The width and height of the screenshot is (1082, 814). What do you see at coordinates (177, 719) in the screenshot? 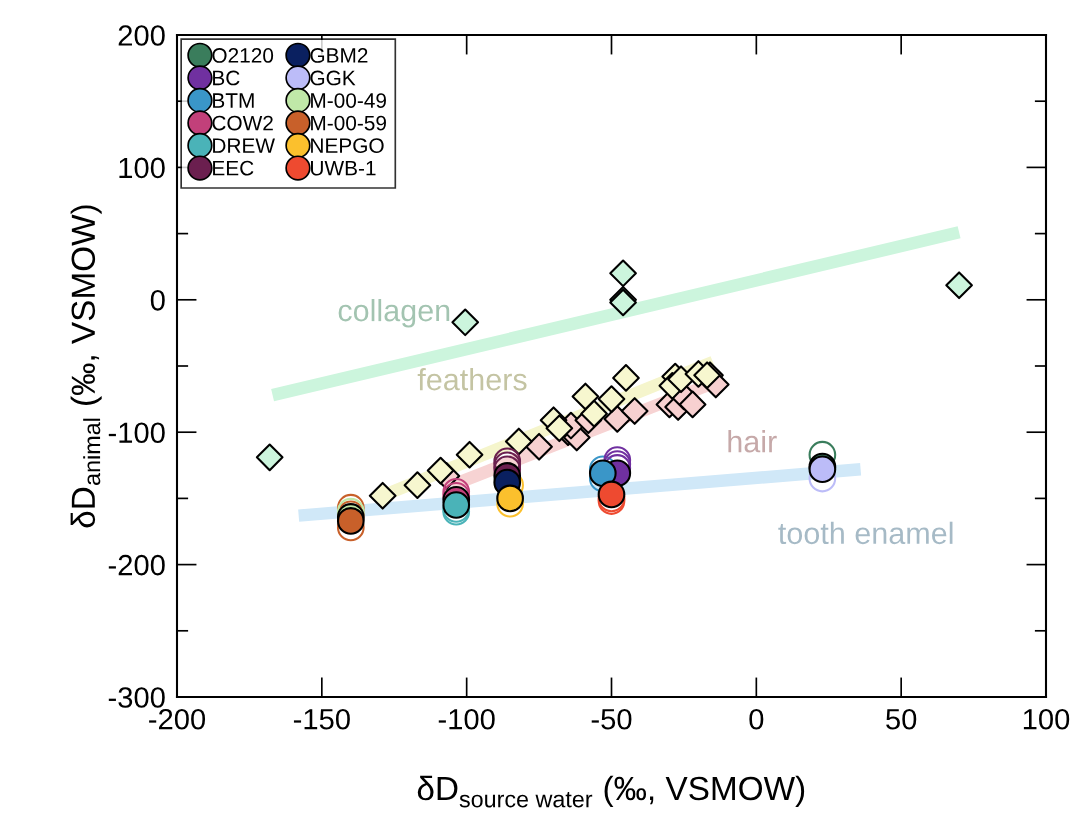
I see `x-tick-label: -200` at bounding box center [177, 719].